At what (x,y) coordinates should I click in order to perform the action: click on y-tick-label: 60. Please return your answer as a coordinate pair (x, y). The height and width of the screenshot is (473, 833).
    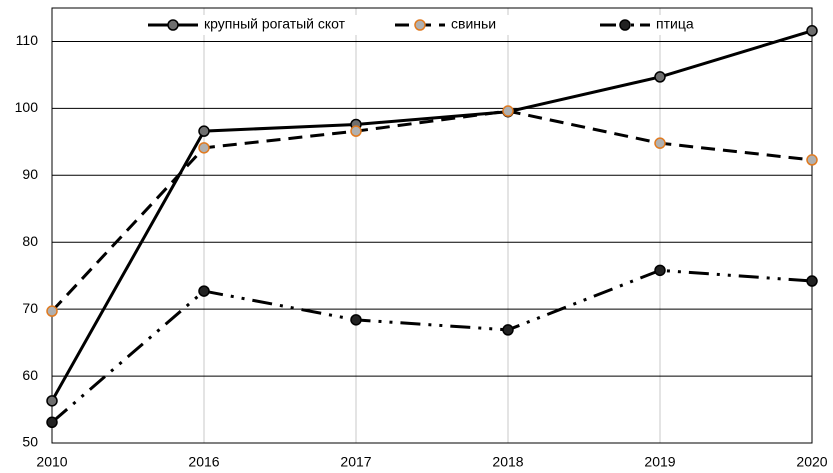
    Looking at the image, I should click on (30, 375).